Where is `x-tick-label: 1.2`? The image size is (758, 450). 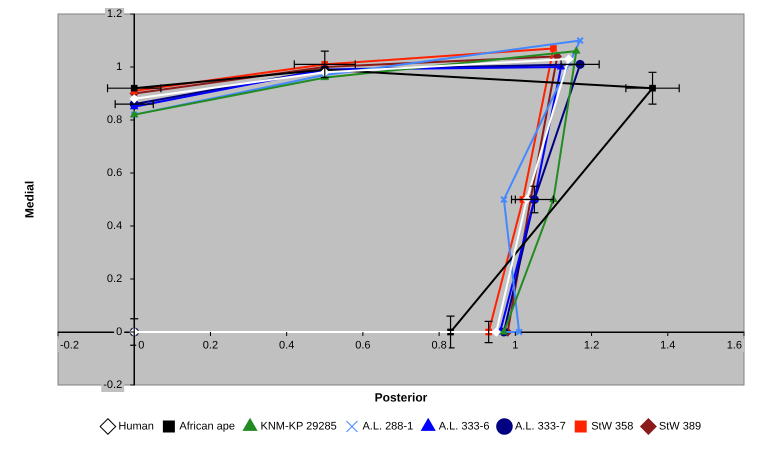
x-tick-label: 1.2 is located at coordinates (592, 346).